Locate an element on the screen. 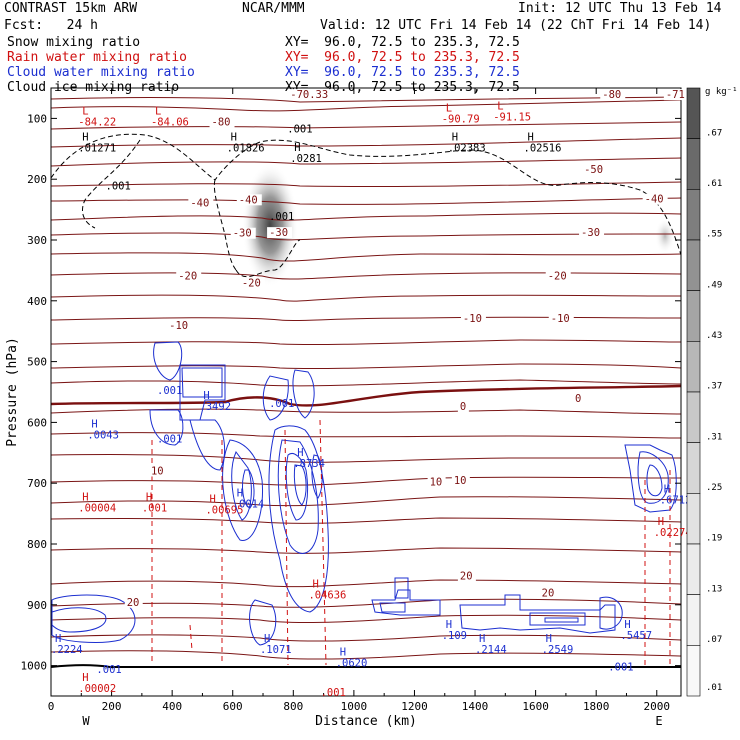 The image size is (740, 740). temperature-label: -40 is located at coordinates (248, 200).